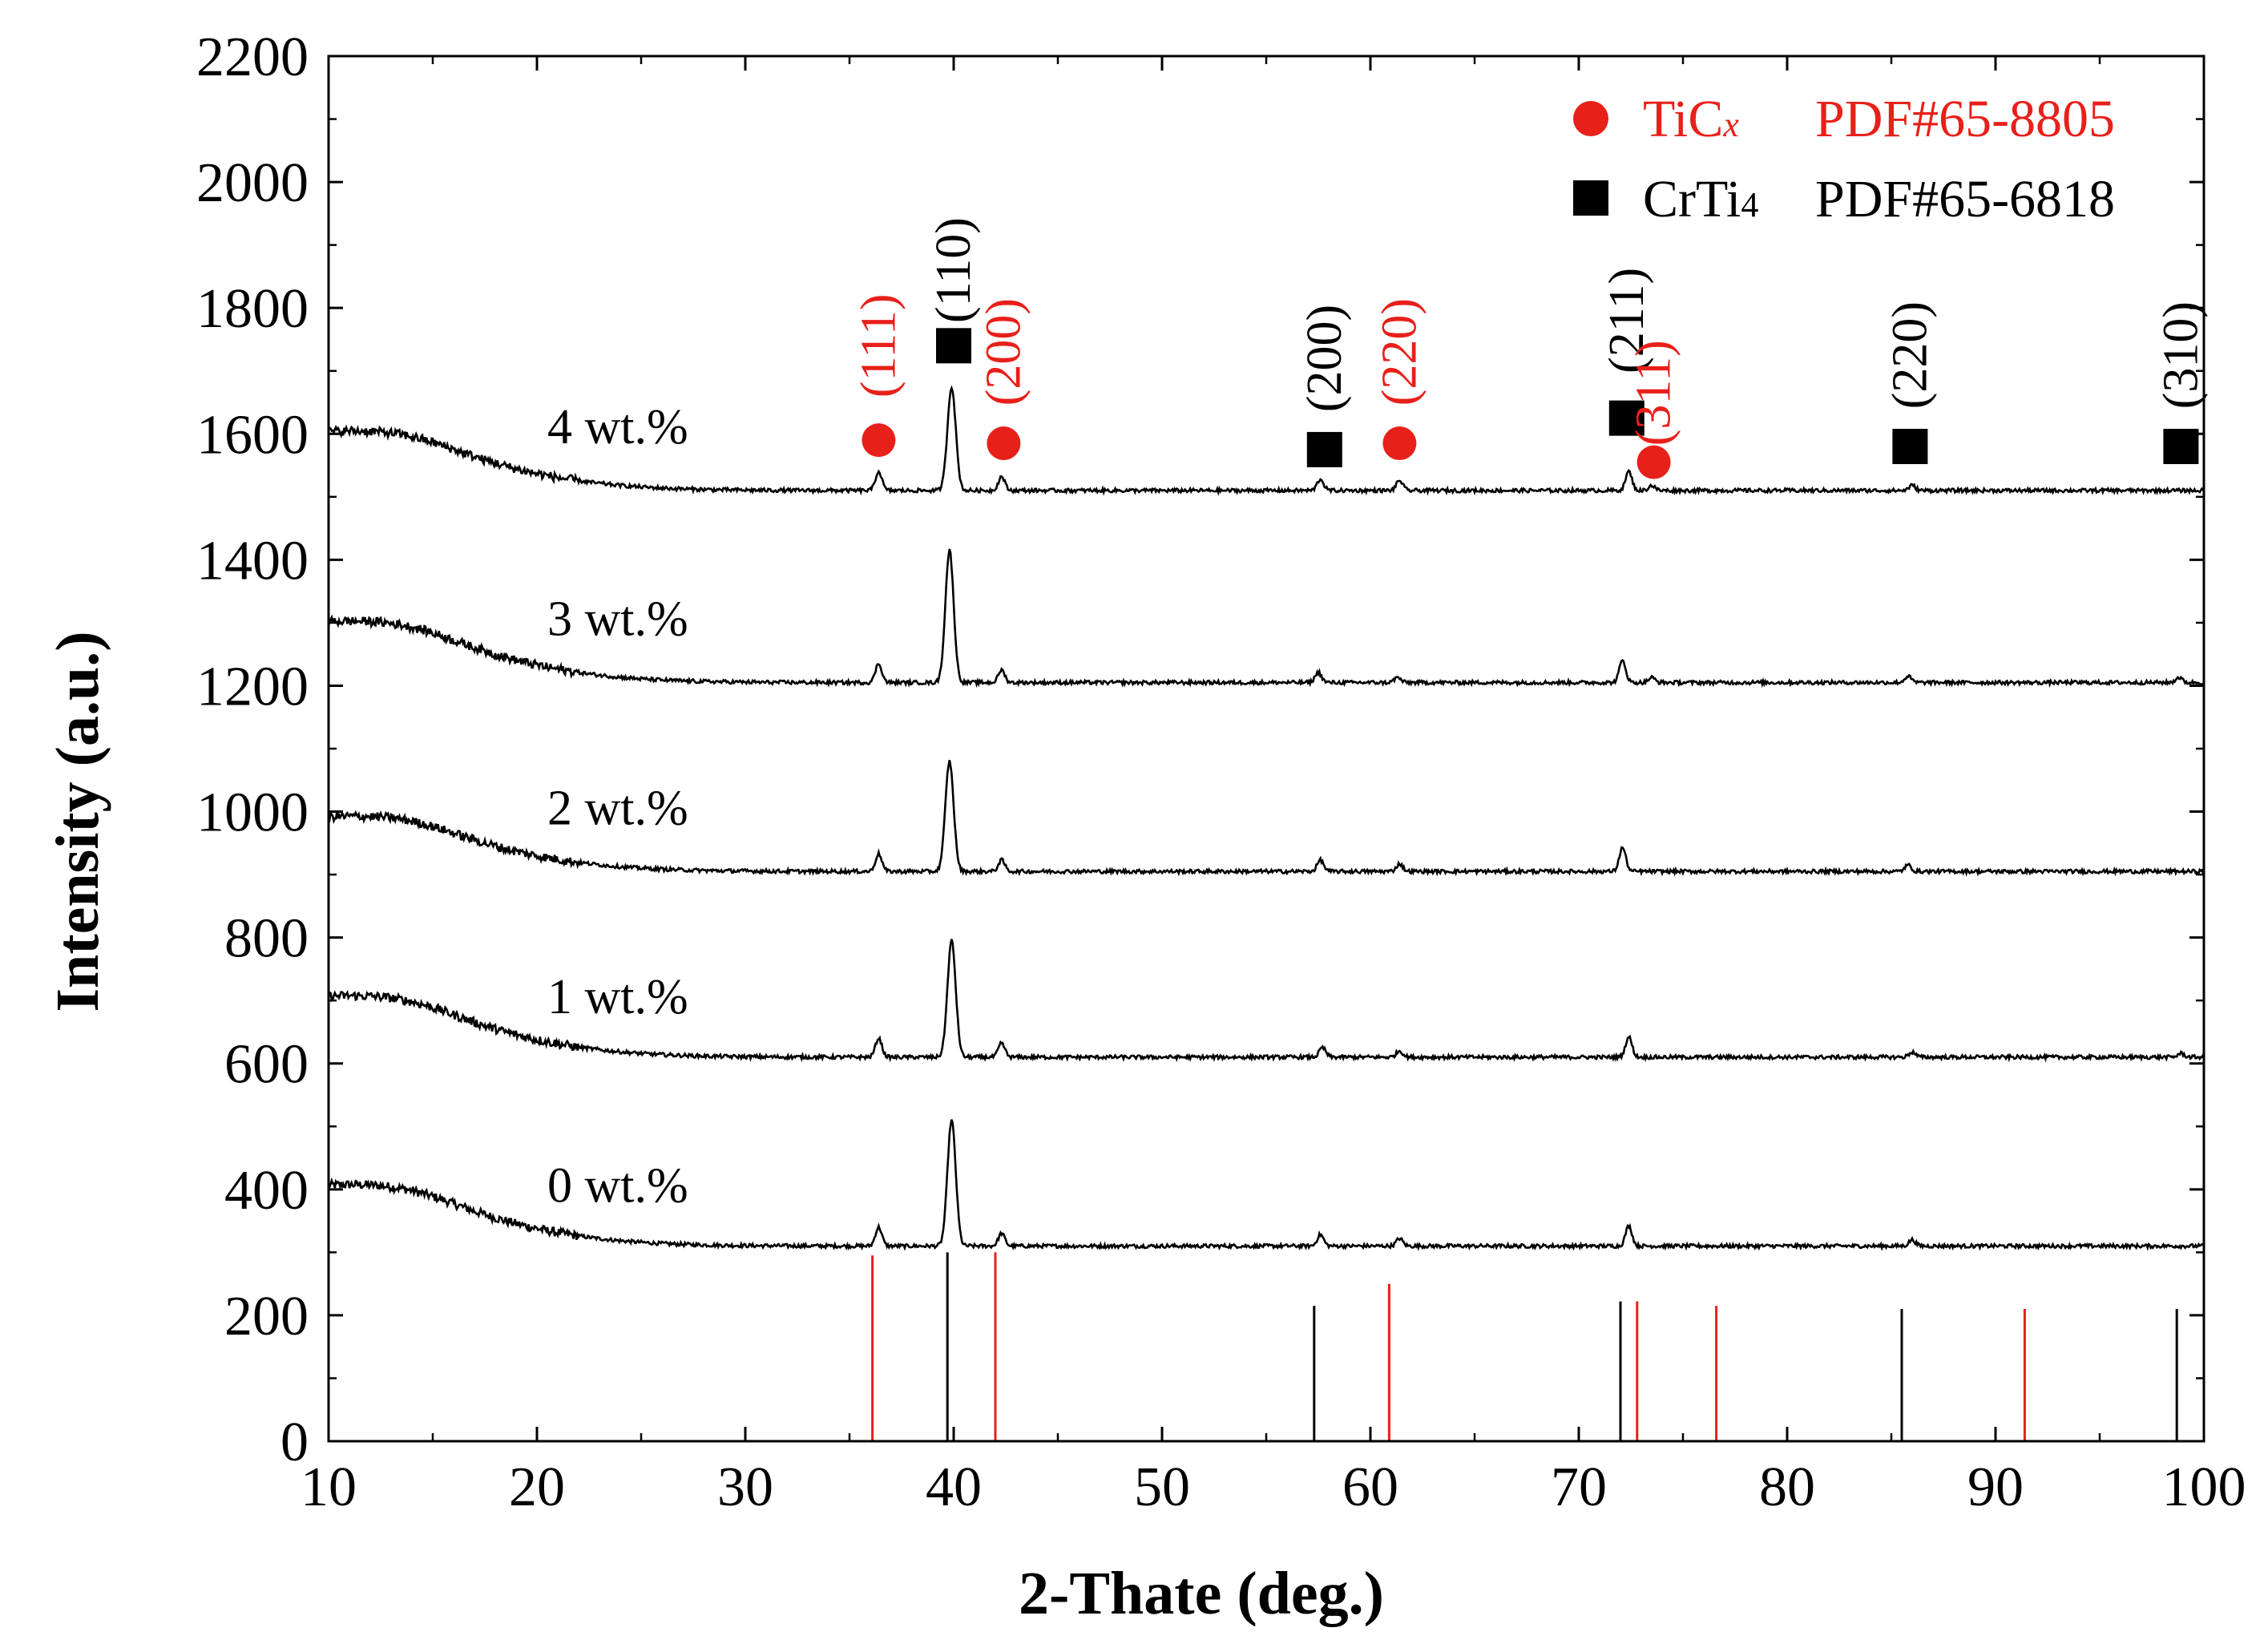  I want to click on x-axis-title: 2-Thate (deg.), so click(1201, 1593).